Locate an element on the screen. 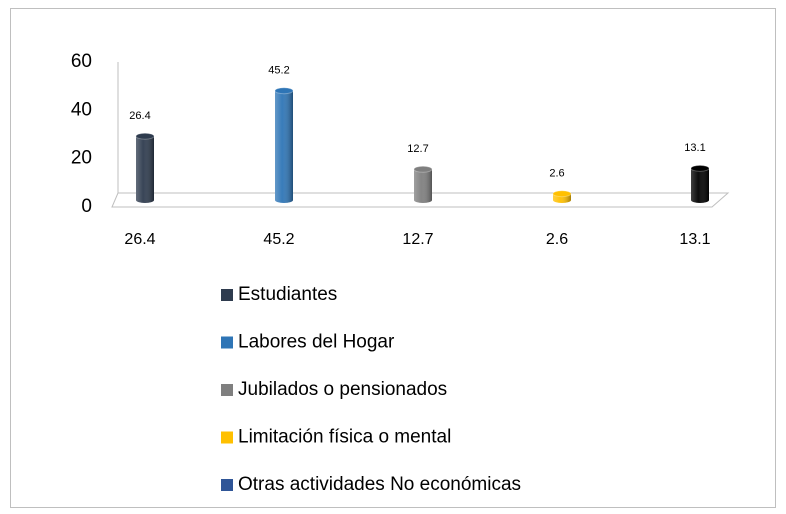 The height and width of the screenshot is (514, 786). y-tick-label: 0 is located at coordinates (86, 206).